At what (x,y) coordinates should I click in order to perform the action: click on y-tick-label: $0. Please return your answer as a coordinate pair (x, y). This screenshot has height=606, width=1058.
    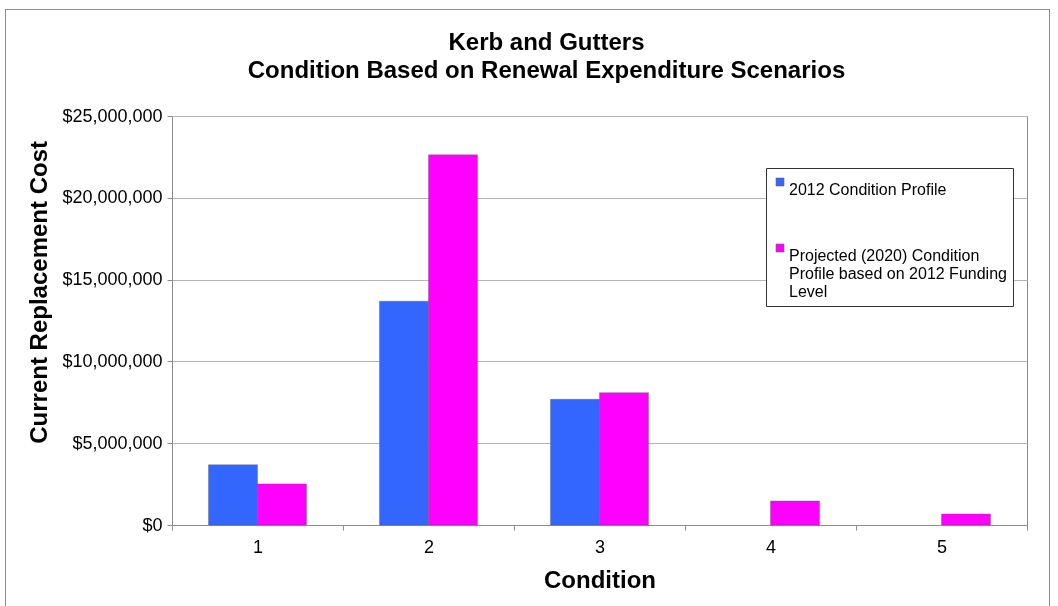
    Looking at the image, I should click on (152, 524).